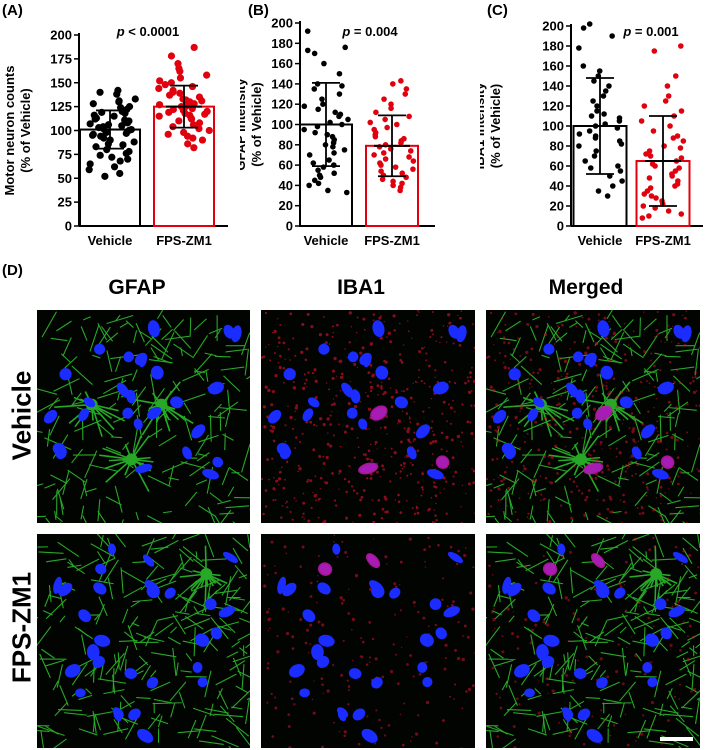  What do you see at coordinates (553, 66) in the screenshot?
I see `y-tick-label: 160` at bounding box center [553, 66].